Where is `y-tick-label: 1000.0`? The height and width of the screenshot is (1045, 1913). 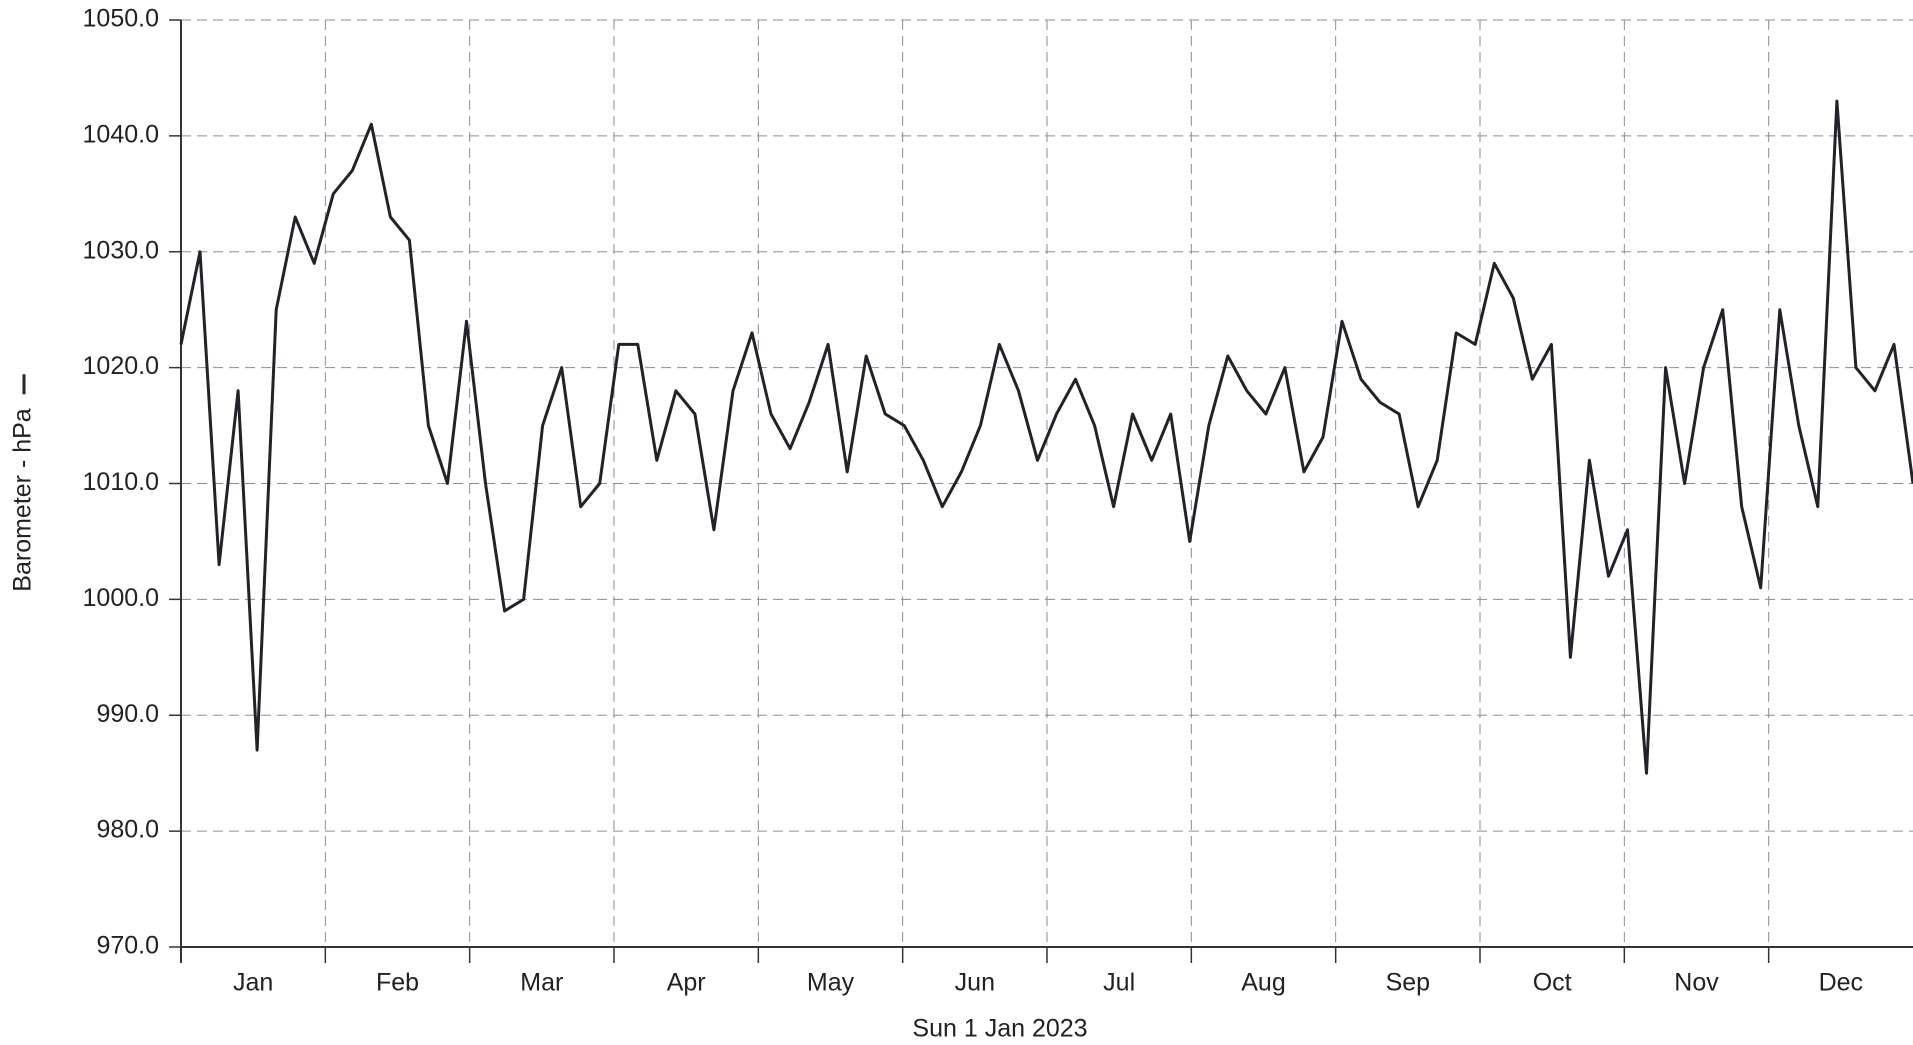 y-tick-label: 1000.0 is located at coordinates (121, 598).